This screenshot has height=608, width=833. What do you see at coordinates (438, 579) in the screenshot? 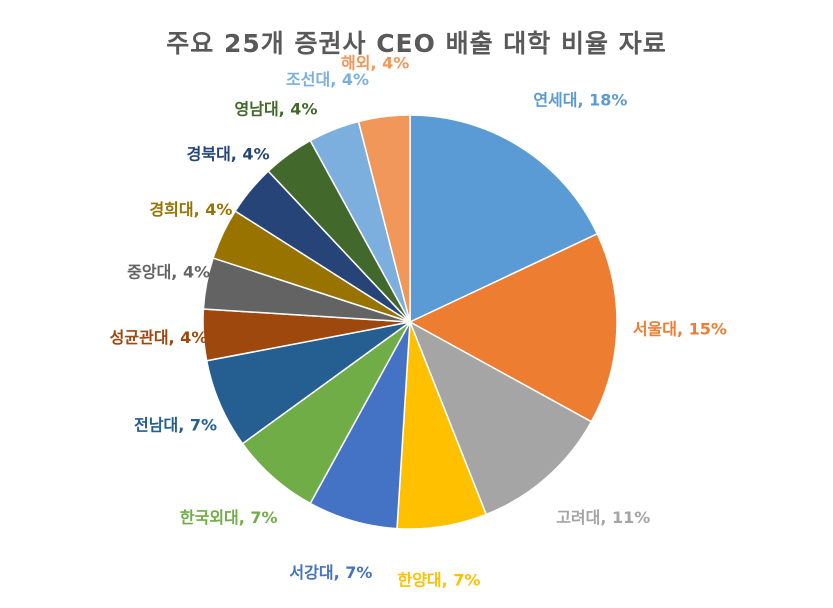
I see `slice-data-label: 한양대, 7%` at bounding box center [438, 579].